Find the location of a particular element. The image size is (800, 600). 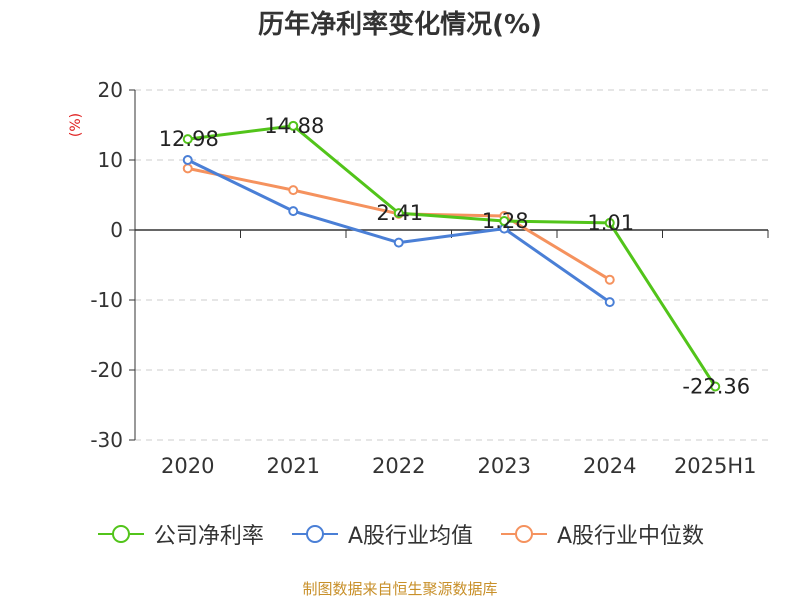

x-tick-label: 2020 is located at coordinates (187, 466).